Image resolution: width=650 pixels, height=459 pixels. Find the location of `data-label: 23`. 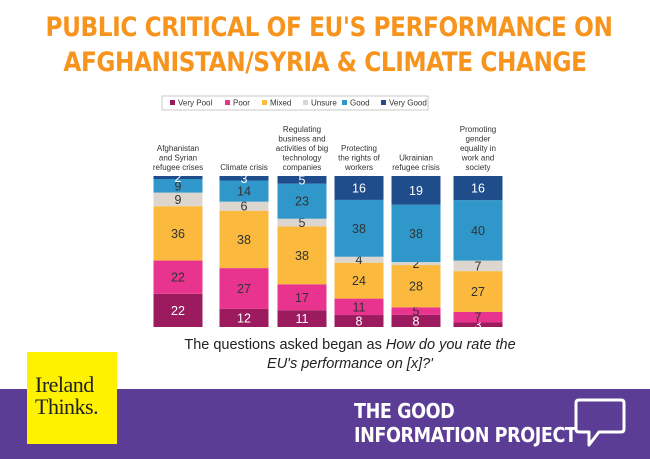

data-label: 23 is located at coordinates (302, 202).